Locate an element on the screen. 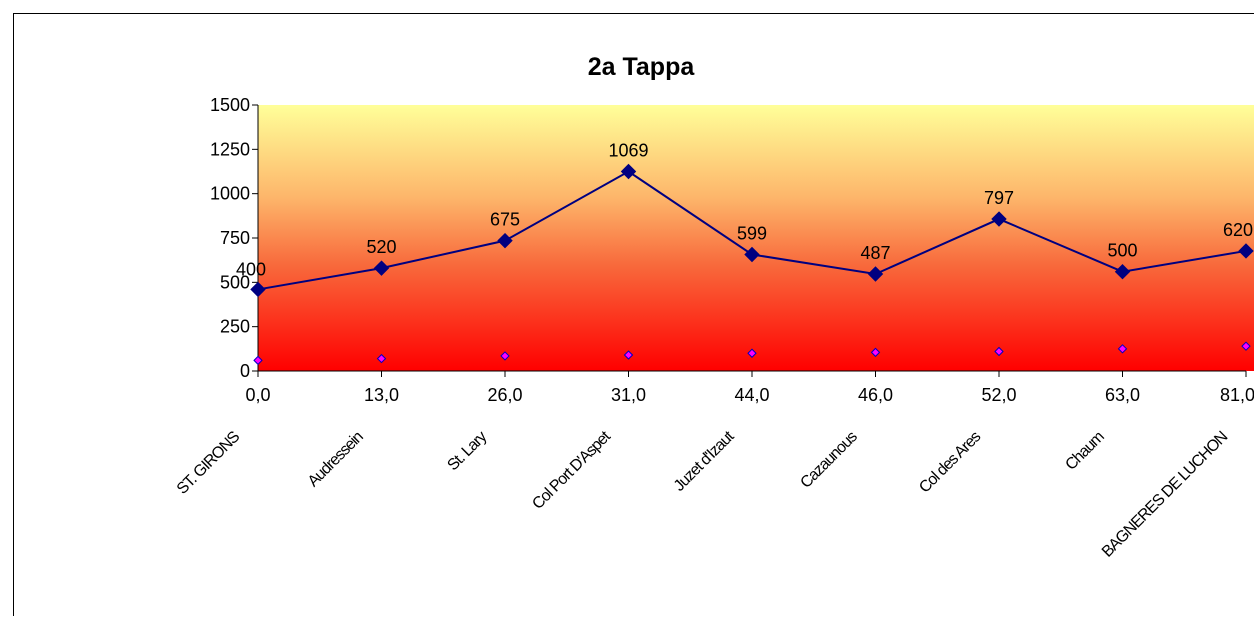 Image resolution: width=1254 pixels, height=617 pixels. y-tick-label: 250 is located at coordinates (235, 327).